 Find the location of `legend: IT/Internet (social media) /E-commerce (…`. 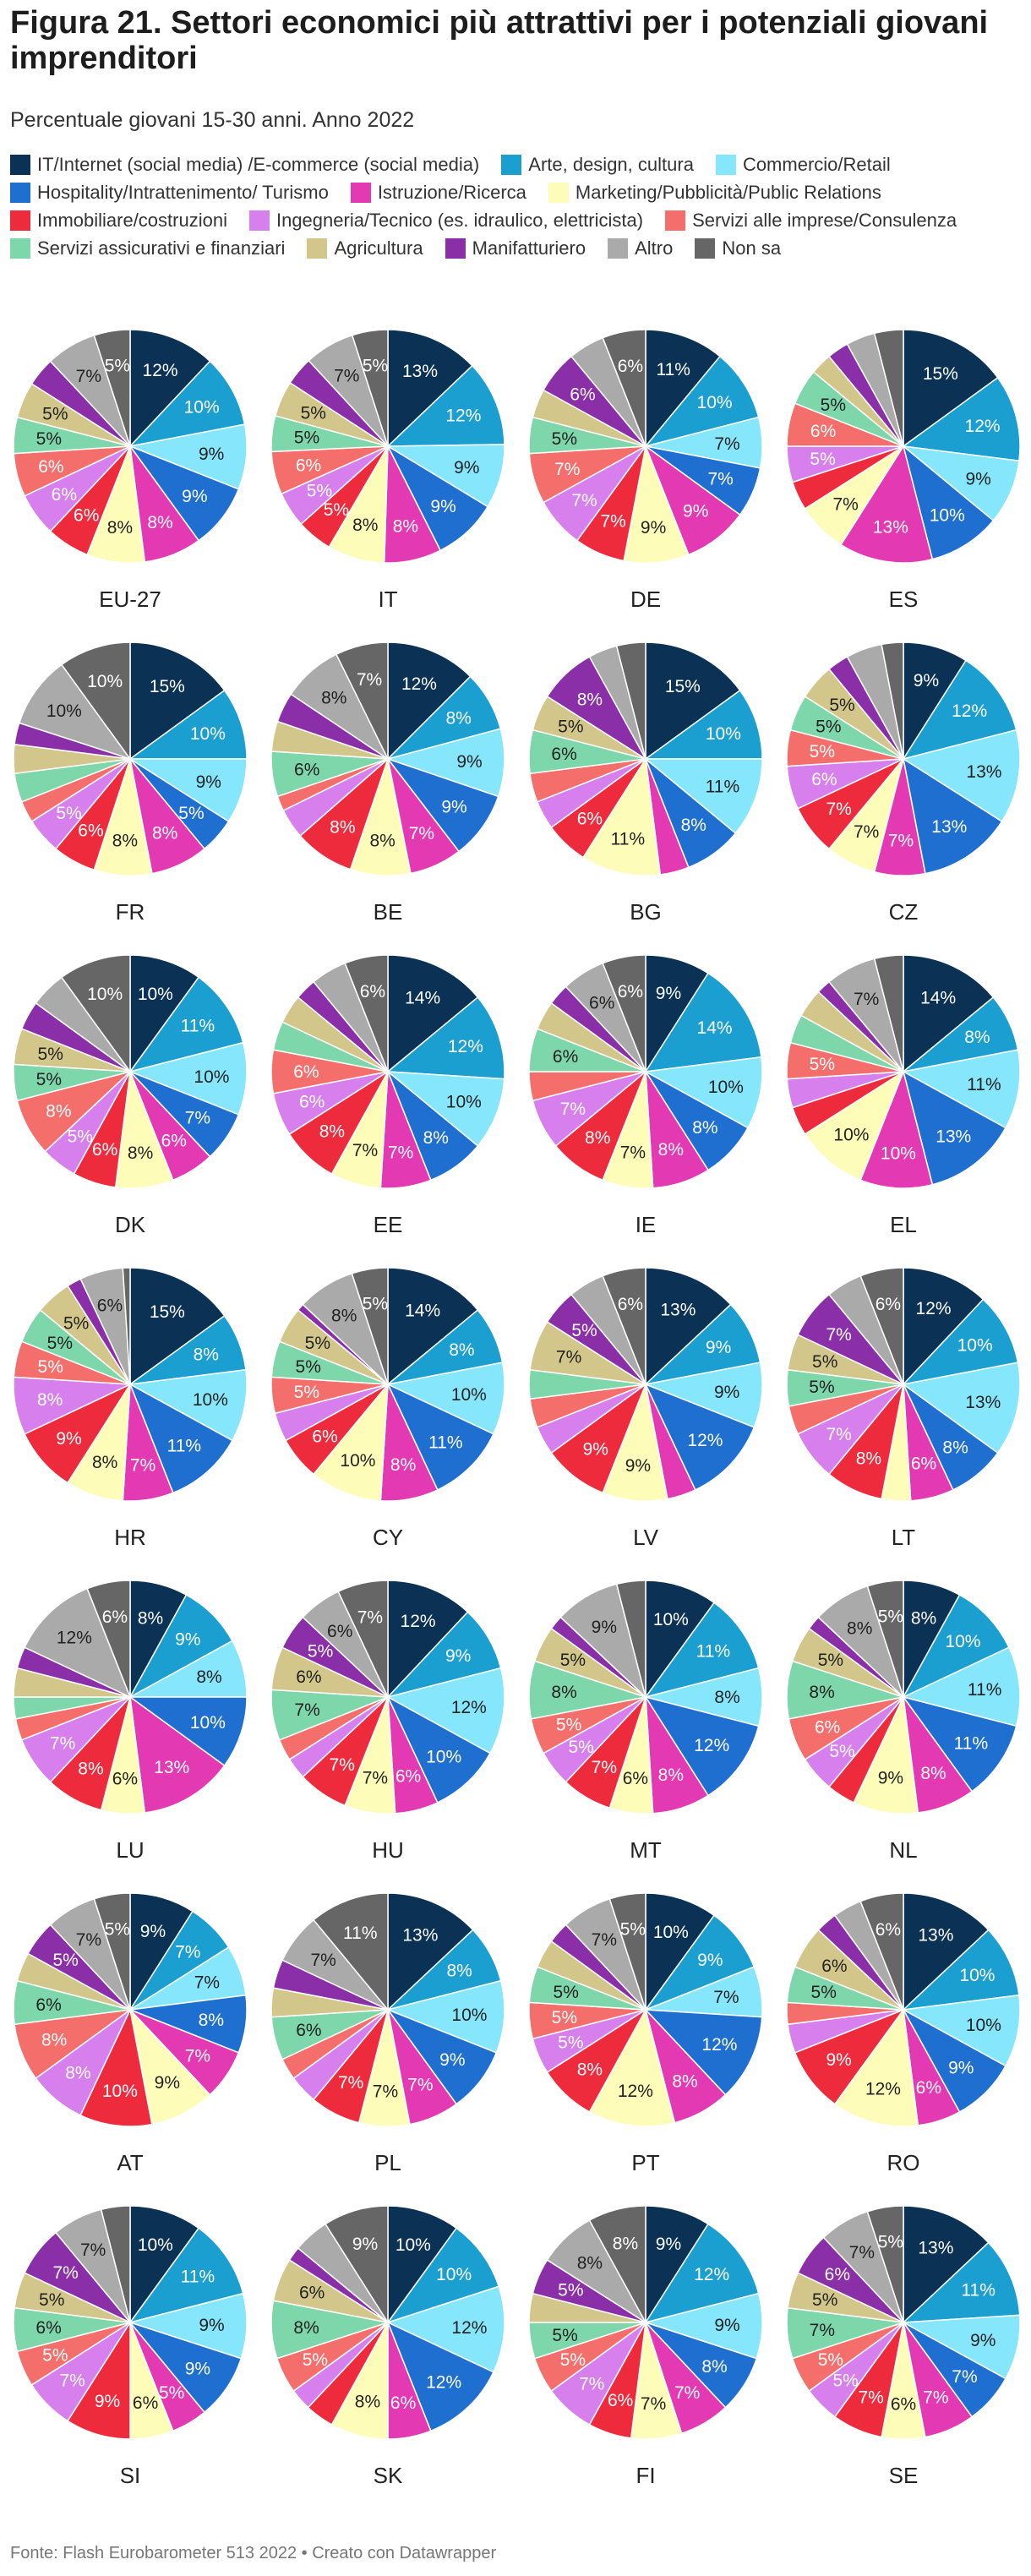

legend: IT/Internet (social media) /E-commerce (… is located at coordinates (517, 206).